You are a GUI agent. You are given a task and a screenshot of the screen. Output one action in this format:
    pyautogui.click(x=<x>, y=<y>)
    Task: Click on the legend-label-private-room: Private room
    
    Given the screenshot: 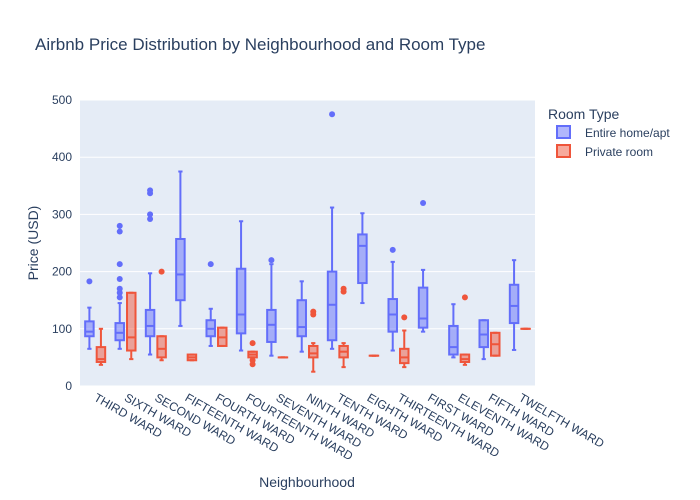 What is the action you would take?
    pyautogui.click(x=619, y=152)
    